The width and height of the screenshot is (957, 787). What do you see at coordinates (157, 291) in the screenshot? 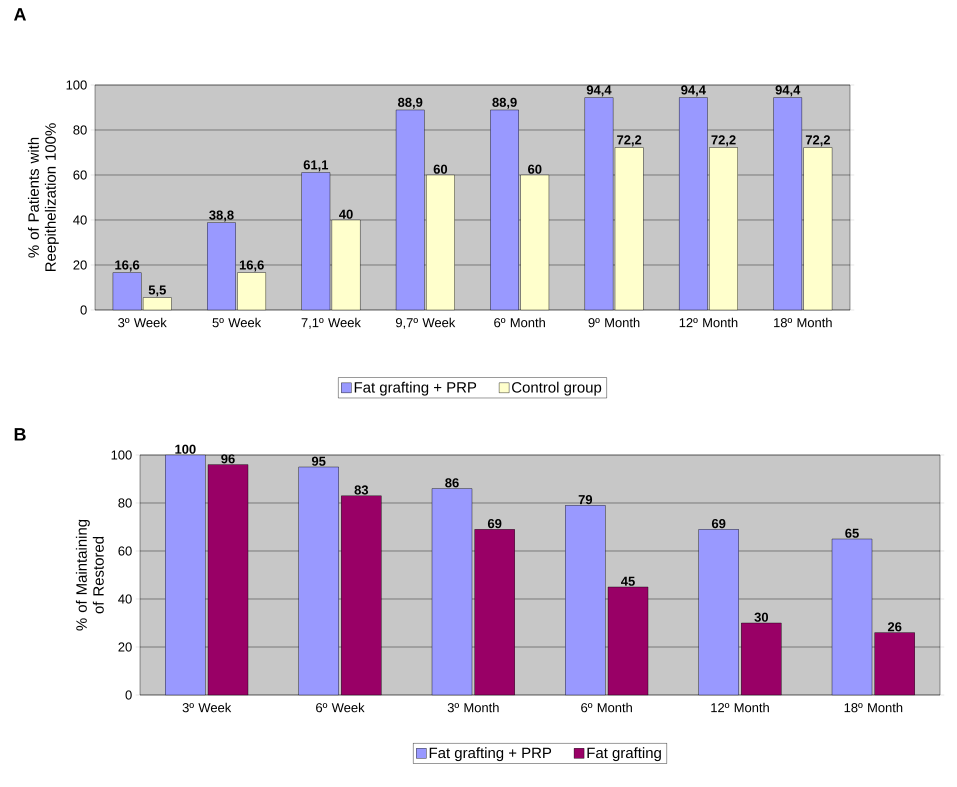
I see `data-label: 5,5` at bounding box center [157, 291].